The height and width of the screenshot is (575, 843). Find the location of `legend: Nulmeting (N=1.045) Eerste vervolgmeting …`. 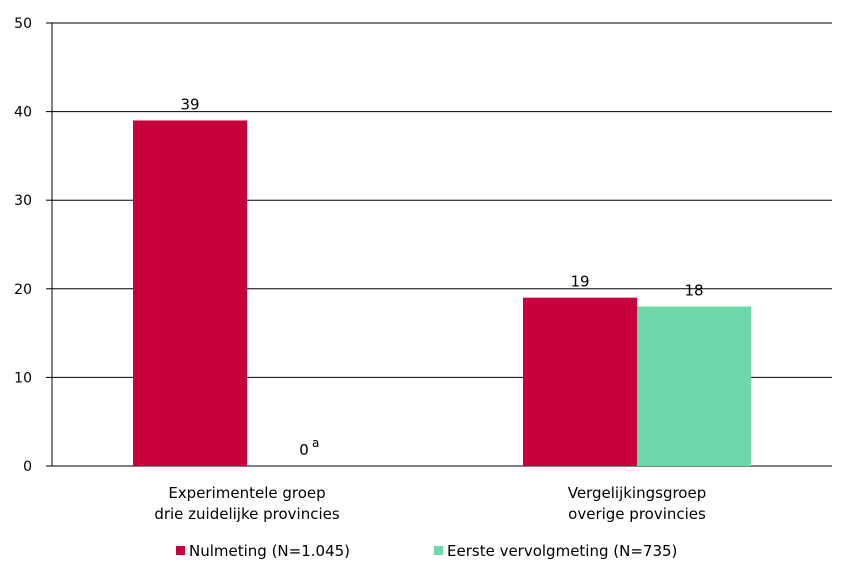

legend: Nulmeting (N=1.045) Eerste vervolgmeting … is located at coordinates (426, 551).